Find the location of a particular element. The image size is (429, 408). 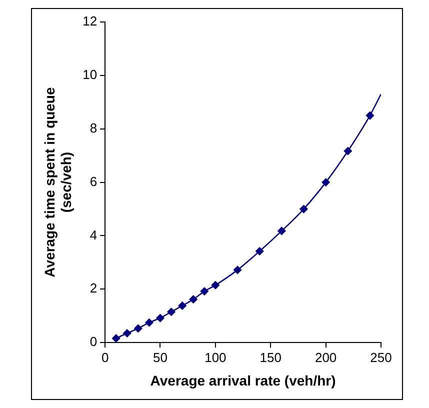

x-tick-label: 150 is located at coordinates (271, 357).